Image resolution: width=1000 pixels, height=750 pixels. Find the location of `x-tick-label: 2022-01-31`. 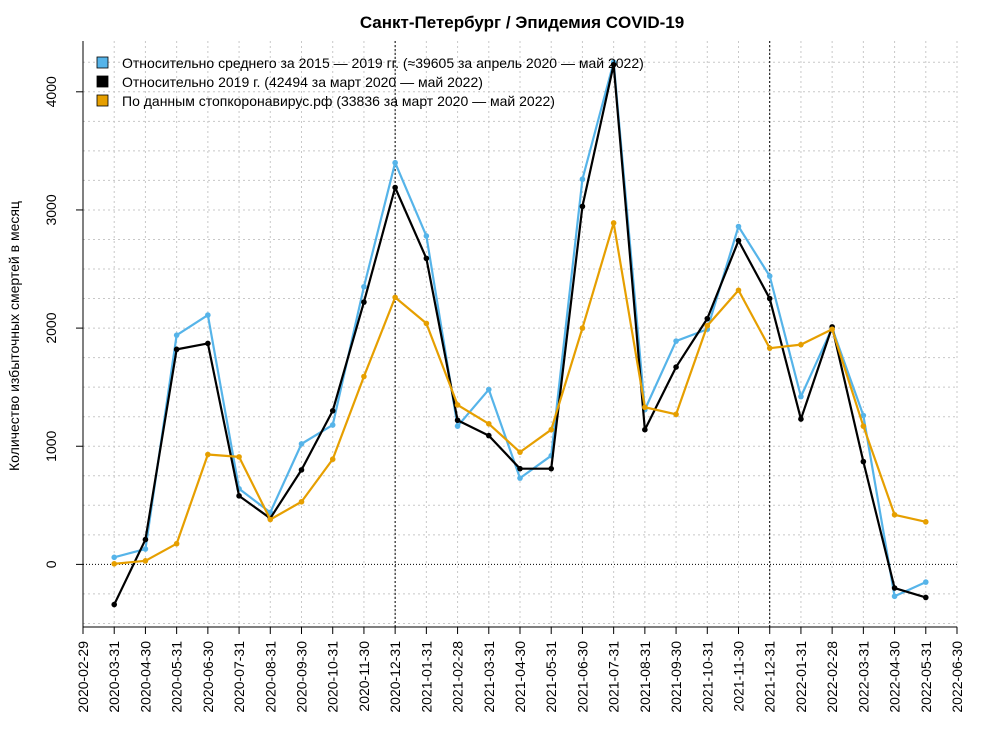

x-tick-label: 2022-01-31 is located at coordinates (801, 677).